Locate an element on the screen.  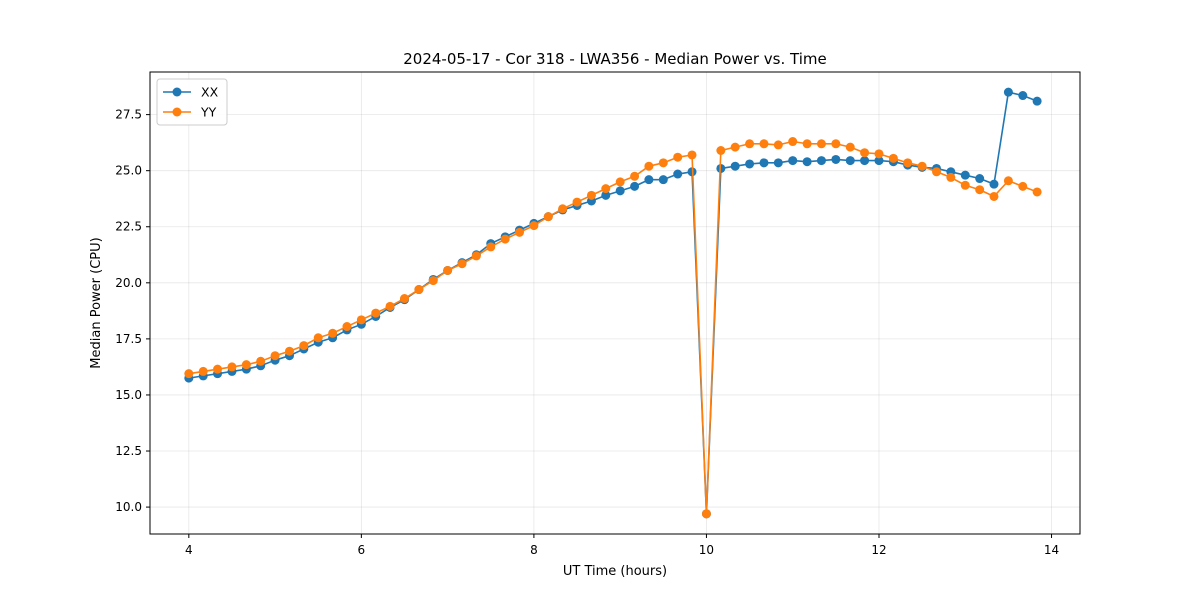
x-tick-label: 12 is located at coordinates (878, 550).